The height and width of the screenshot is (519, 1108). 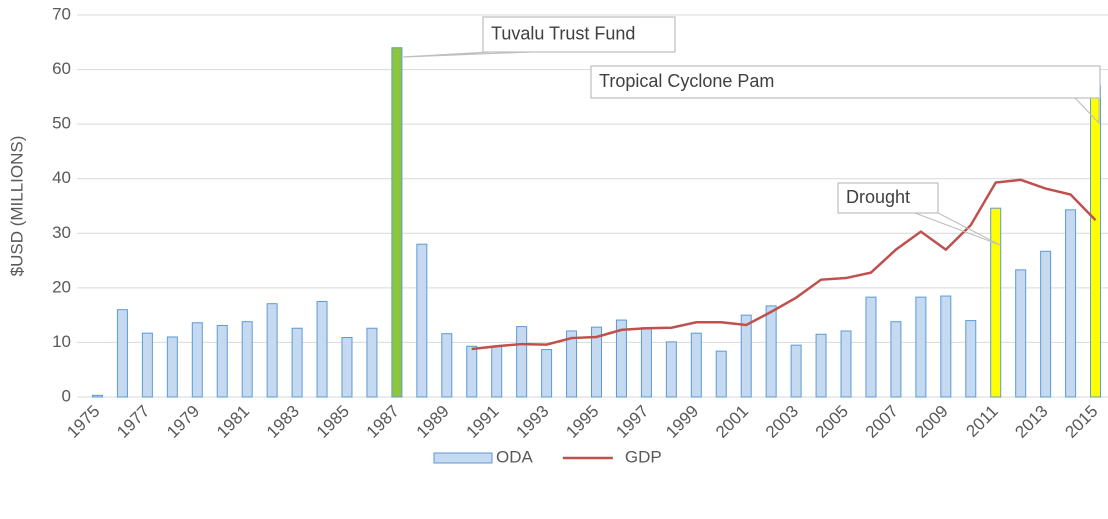 What do you see at coordinates (333, 422) in the screenshot?
I see `x-tick-label: 1985` at bounding box center [333, 422].